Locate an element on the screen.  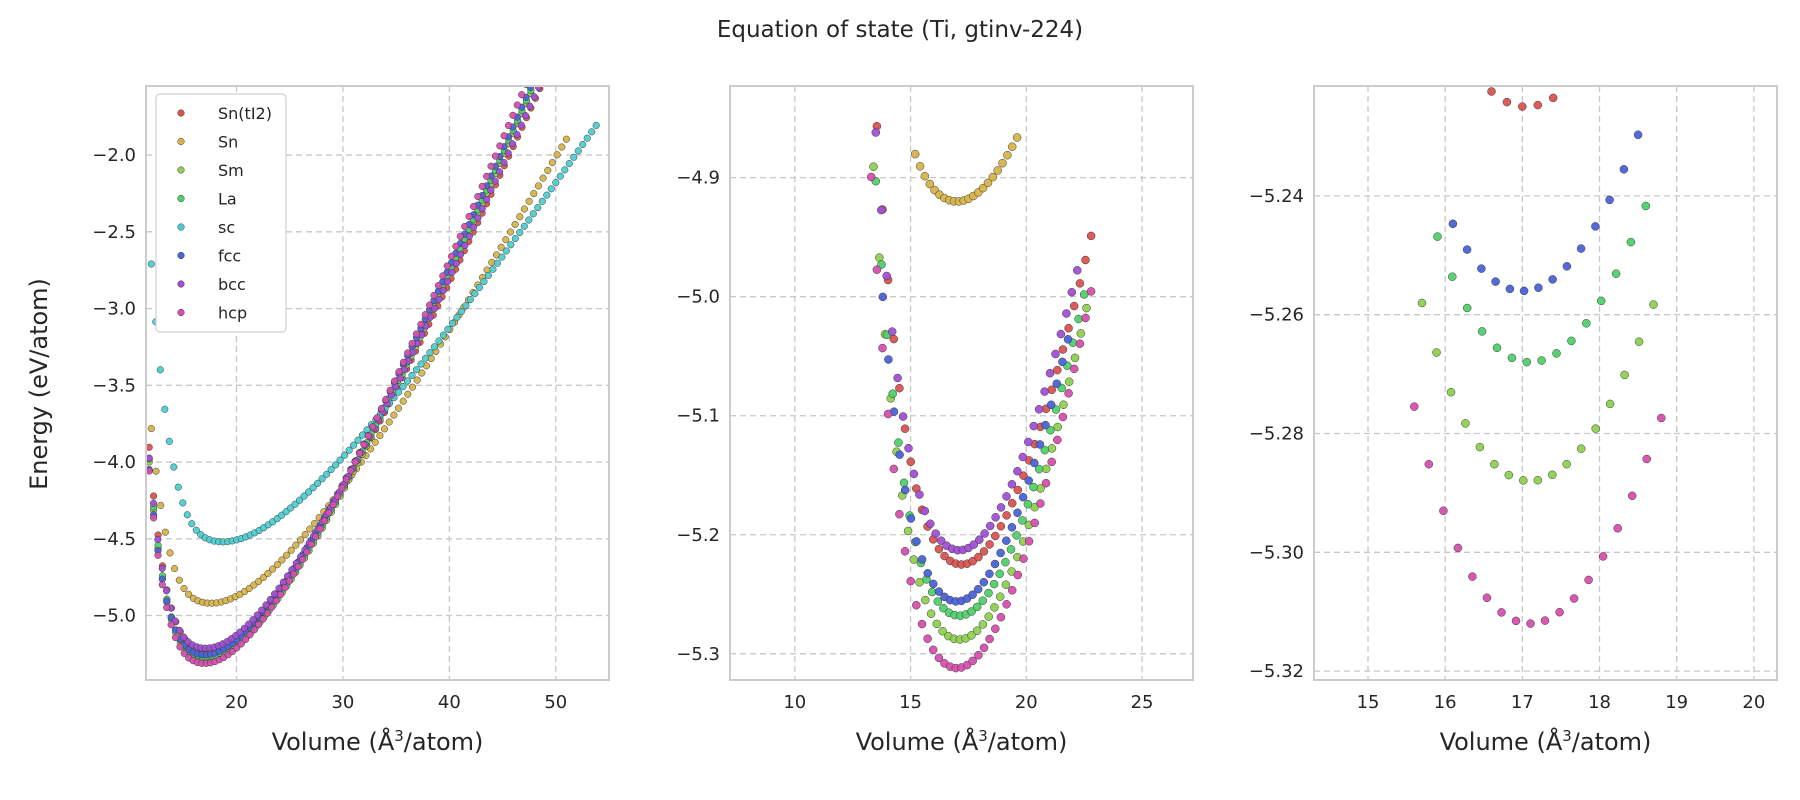
legend-marker is located at coordinates (181, 113).